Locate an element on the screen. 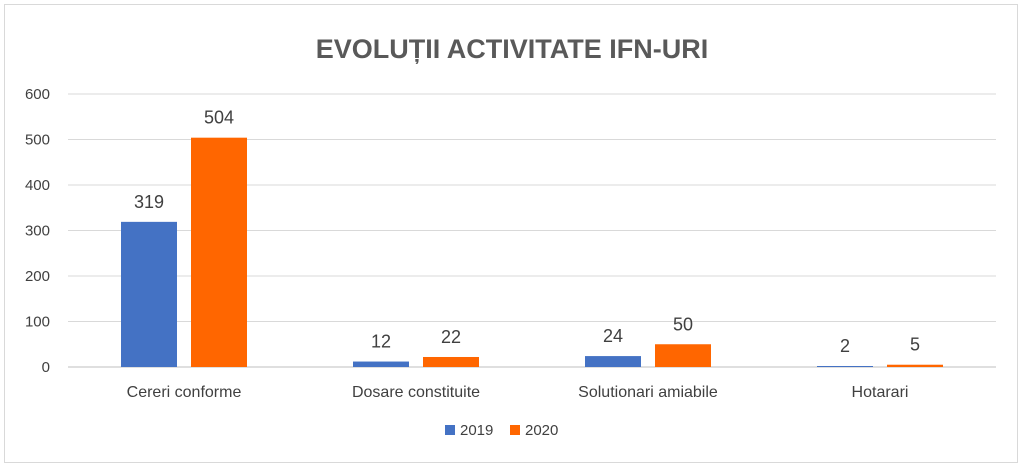 The image size is (1024, 469). y-tick-label: 300 is located at coordinates (37, 231).